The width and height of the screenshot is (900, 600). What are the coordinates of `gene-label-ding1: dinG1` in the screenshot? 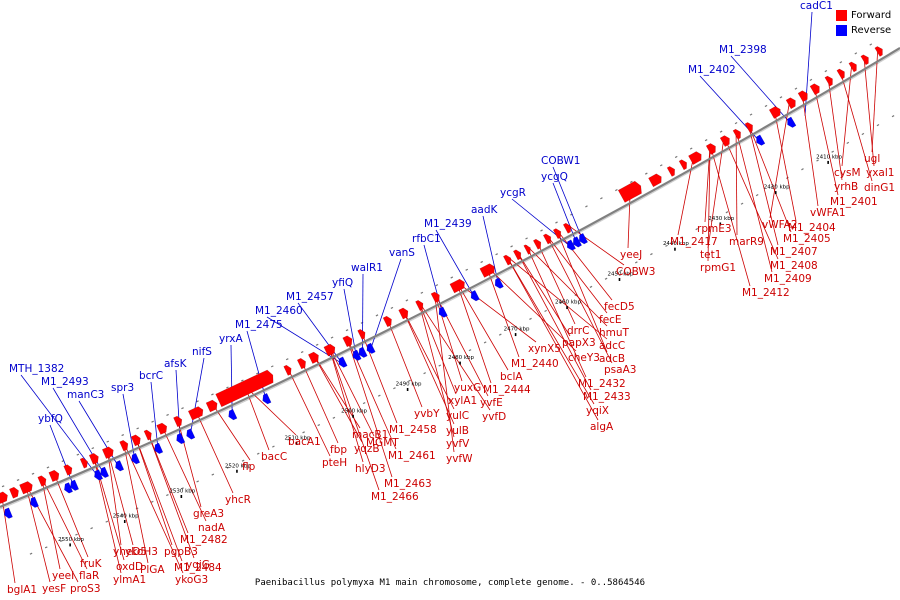 It's located at (879, 188).